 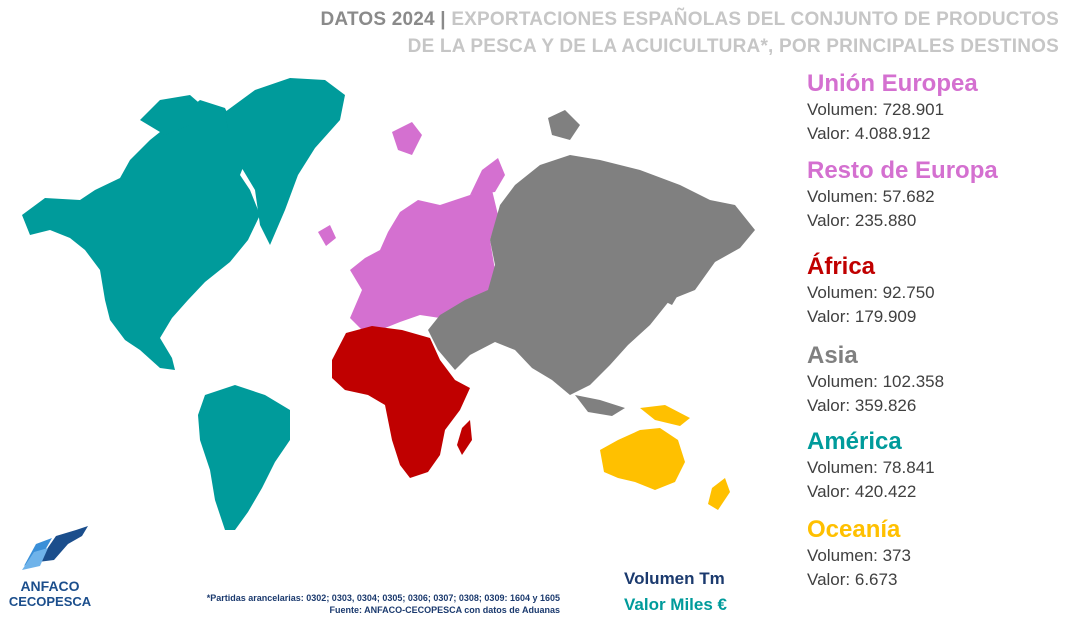 I want to click on new-zealand-shape, so click(x=719, y=494).